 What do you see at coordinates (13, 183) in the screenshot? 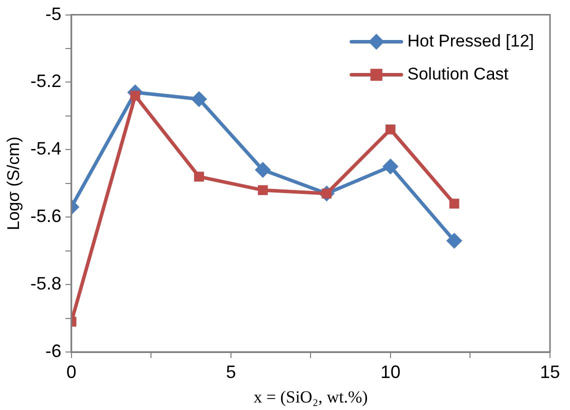
I see `y-axis-title: Logσ (S/cm)` at bounding box center [13, 183].